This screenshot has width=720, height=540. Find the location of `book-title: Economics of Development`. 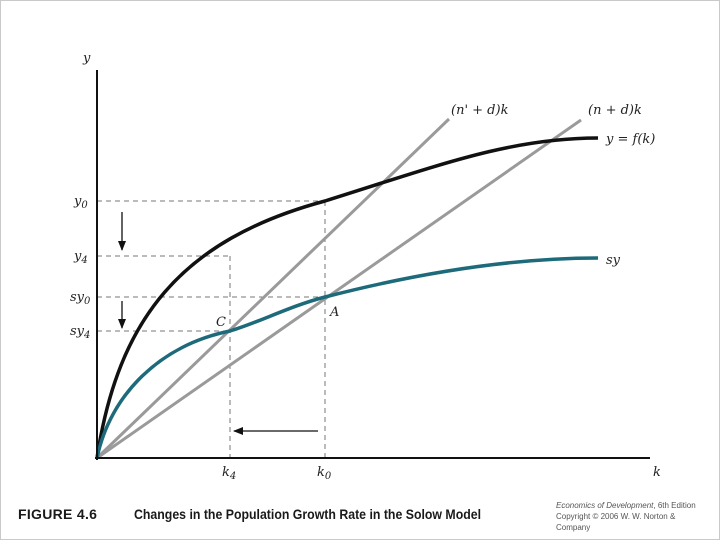

book-title: Economics of Development is located at coordinates (605, 505).